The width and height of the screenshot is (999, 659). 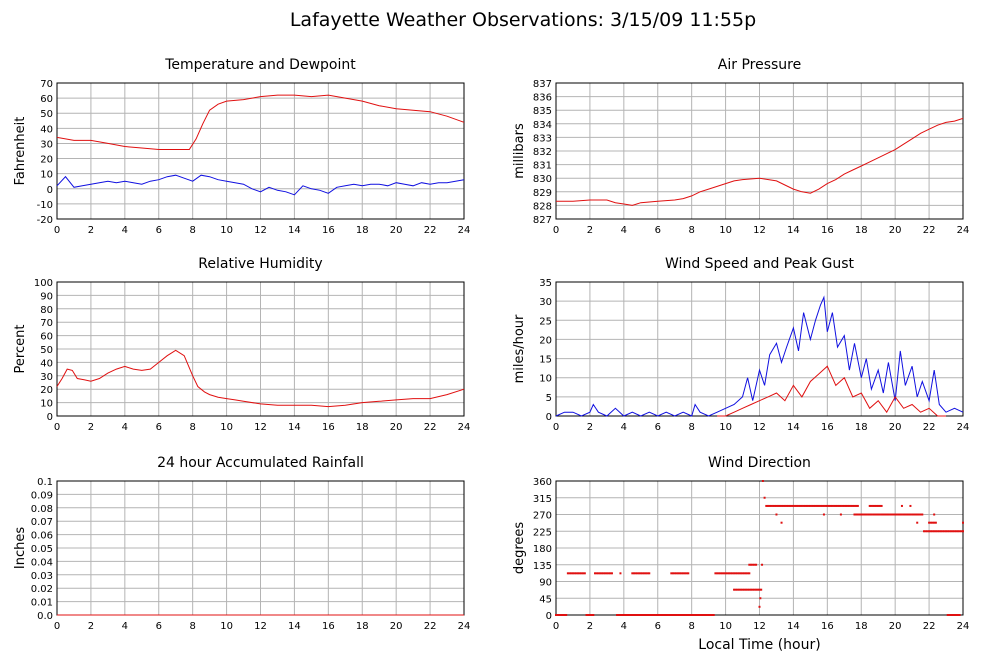 What do you see at coordinates (542, 179) in the screenshot?
I see `y-tick-label: 830` at bounding box center [542, 179].